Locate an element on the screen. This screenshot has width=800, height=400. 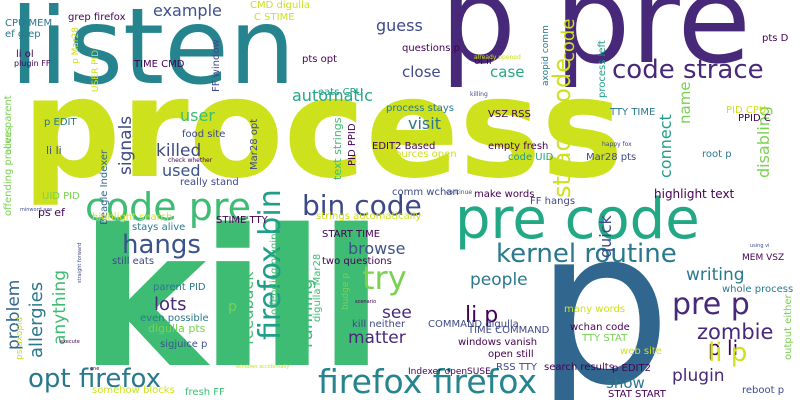
cloud-word: hangs is located at coordinates (161, 245).